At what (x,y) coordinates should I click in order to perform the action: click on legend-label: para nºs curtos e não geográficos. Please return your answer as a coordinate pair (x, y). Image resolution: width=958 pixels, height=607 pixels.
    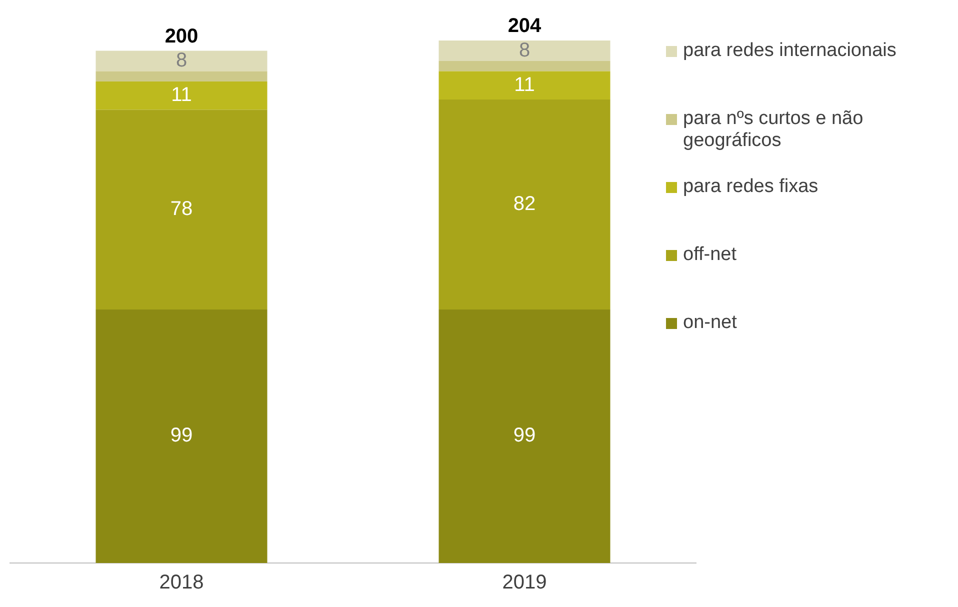
    Looking at the image, I should click on (773, 130).